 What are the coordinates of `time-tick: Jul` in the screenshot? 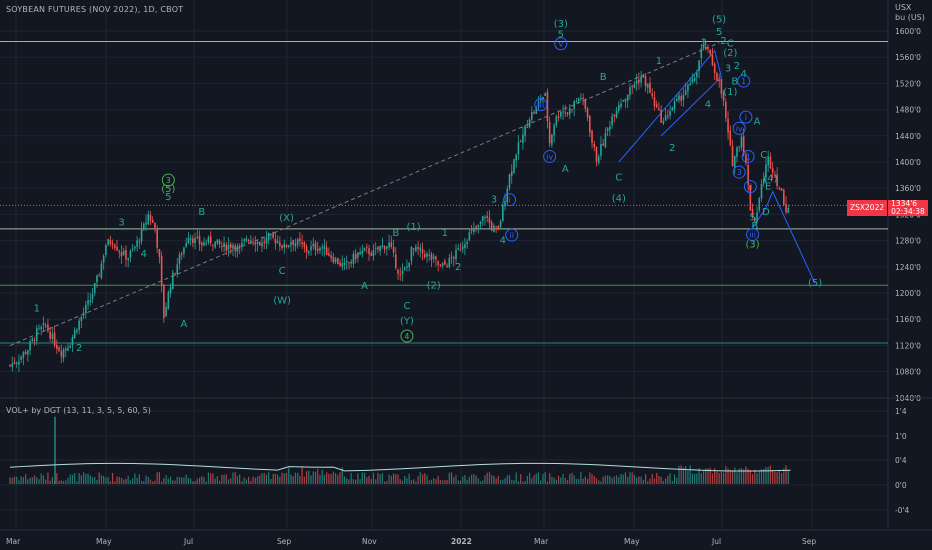 It's located at (716, 541).